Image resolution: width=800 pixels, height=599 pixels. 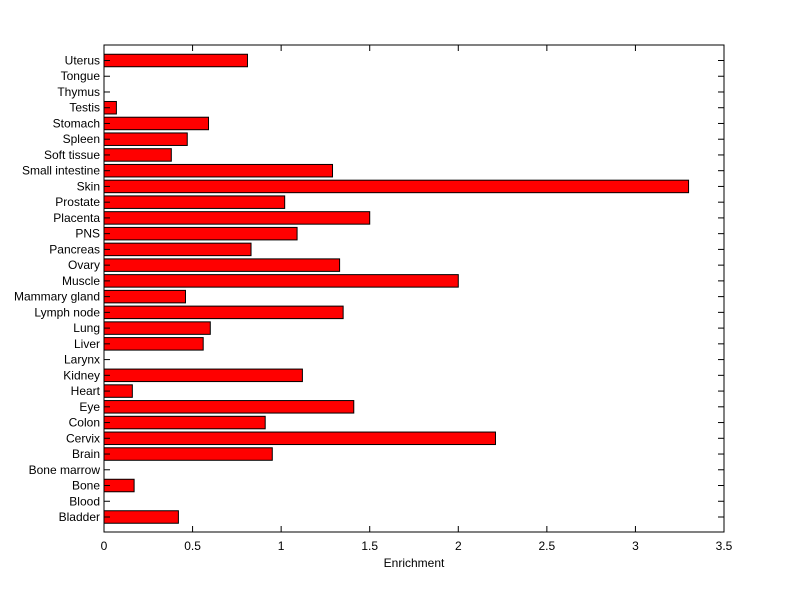 What do you see at coordinates (281, 281) in the screenshot?
I see `bar-muscle` at bounding box center [281, 281].